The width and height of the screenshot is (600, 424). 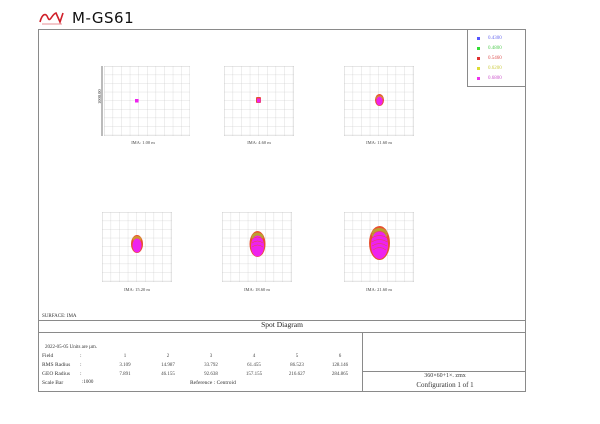 I want to click on rms-value: 86.523, so click(x=297, y=365).